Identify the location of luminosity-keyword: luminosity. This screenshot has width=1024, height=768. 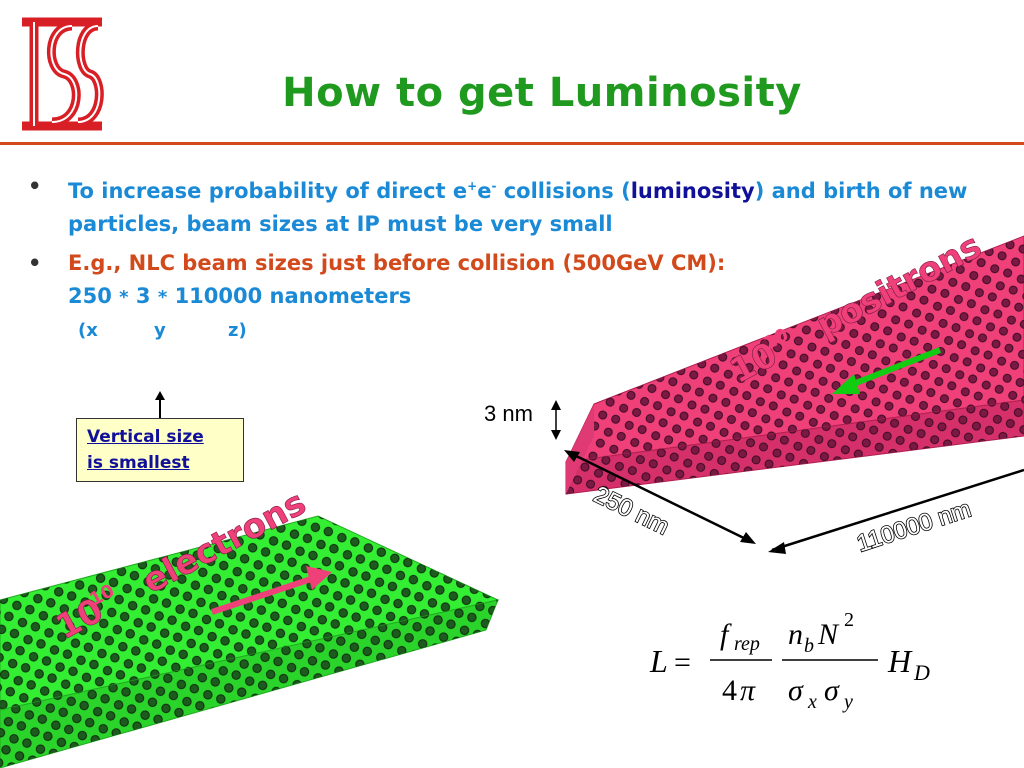
(692, 191).